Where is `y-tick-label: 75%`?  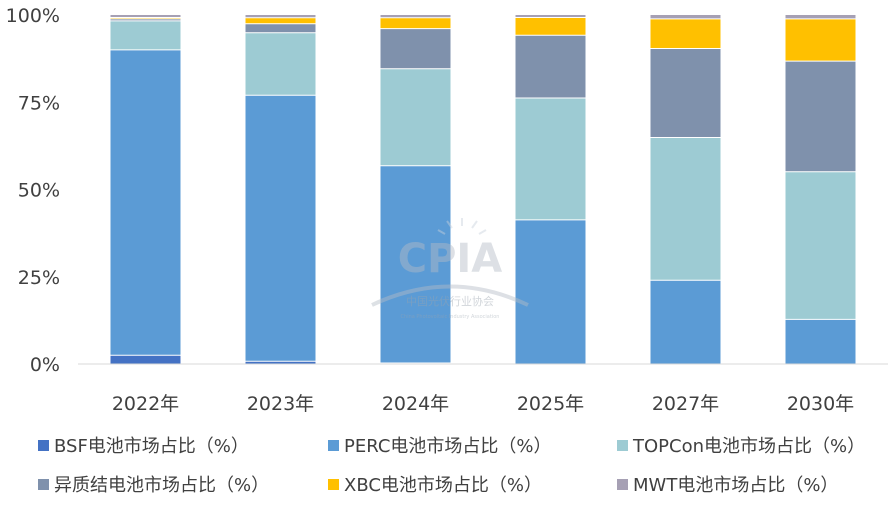
y-tick-label: 75% is located at coordinates (39, 103).